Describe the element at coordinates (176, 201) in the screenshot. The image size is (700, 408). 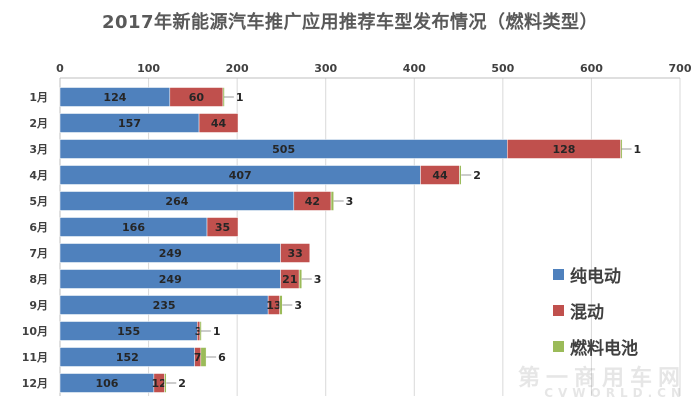
I see `data-label: 264` at that location.